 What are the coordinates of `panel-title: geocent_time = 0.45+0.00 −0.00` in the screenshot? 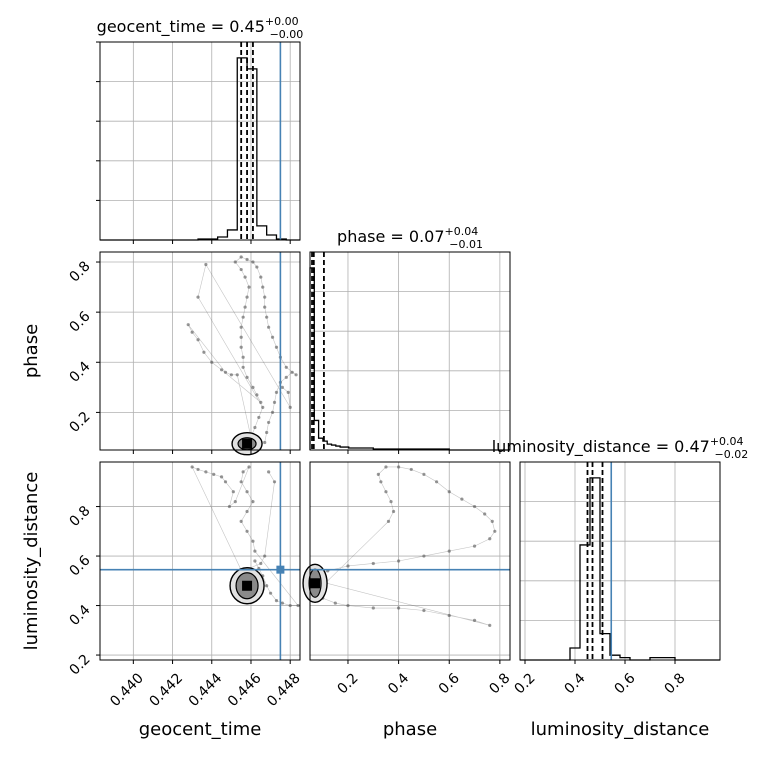 It's located at (200, 28).